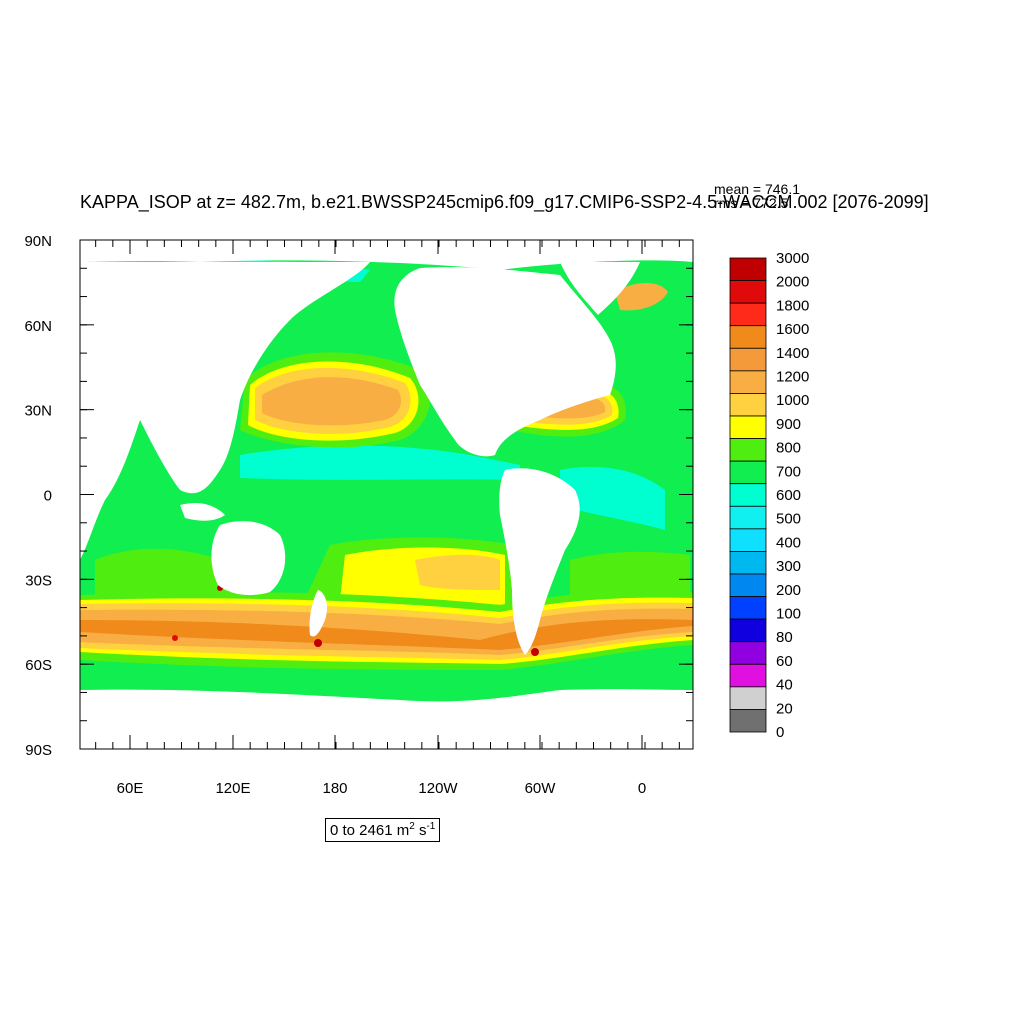  What do you see at coordinates (792, 305) in the screenshot?
I see `colorbar-label: 1800` at bounding box center [792, 305].